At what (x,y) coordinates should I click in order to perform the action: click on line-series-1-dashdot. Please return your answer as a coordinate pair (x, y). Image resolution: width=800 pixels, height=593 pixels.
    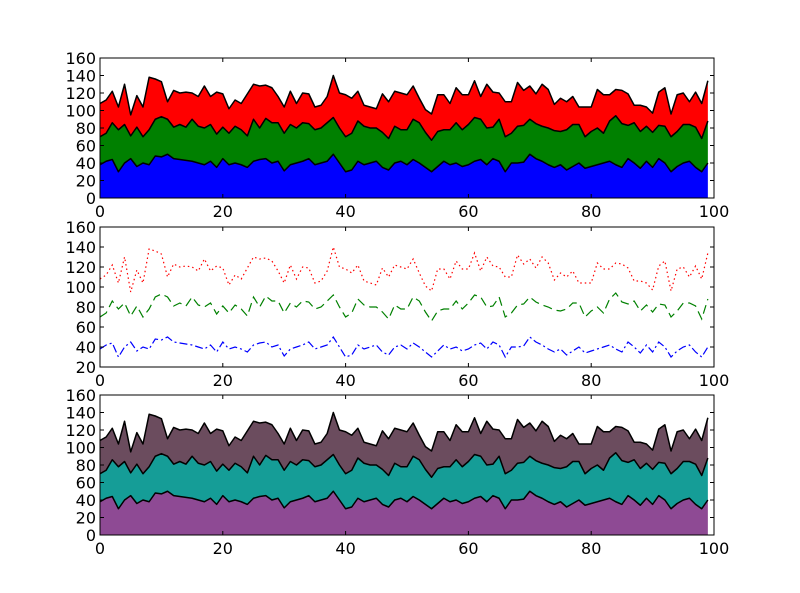
    Looking at the image, I should click on (404, 347).